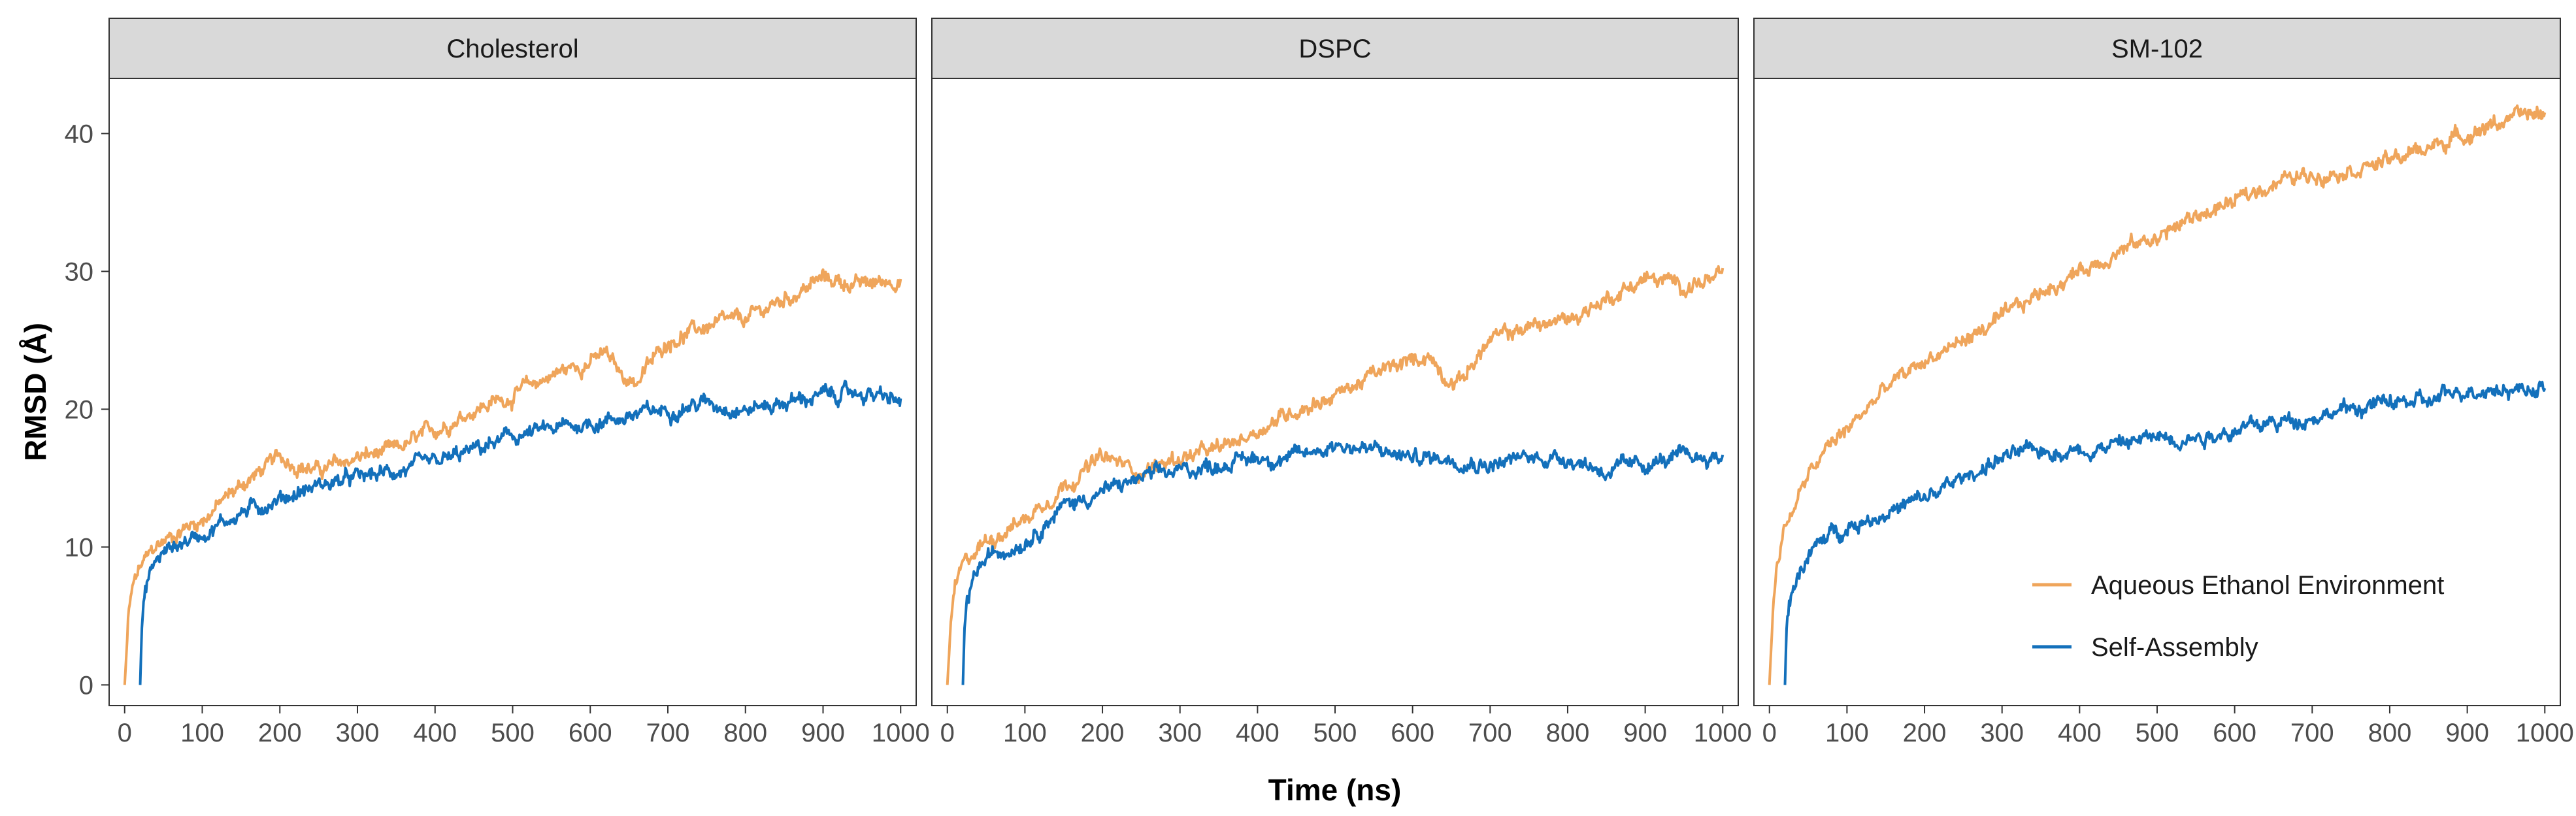 The height and width of the screenshot is (816, 2576). Describe the element at coordinates (79, 134) in the screenshot. I see `y-tick-label: 40` at that location.